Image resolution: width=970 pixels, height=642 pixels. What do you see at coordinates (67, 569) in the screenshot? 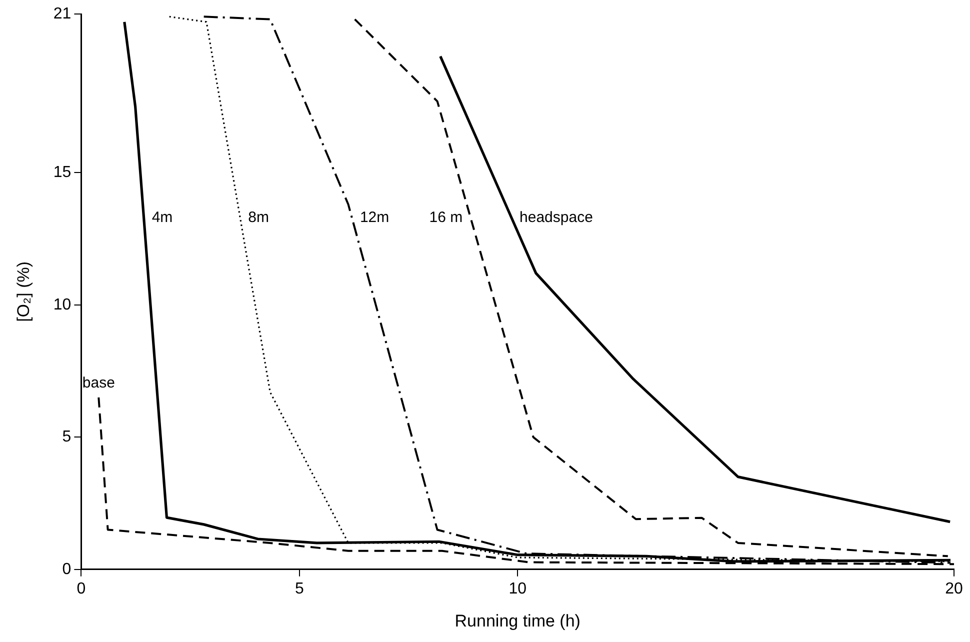
I see `y-tick-label: 0` at bounding box center [67, 569].